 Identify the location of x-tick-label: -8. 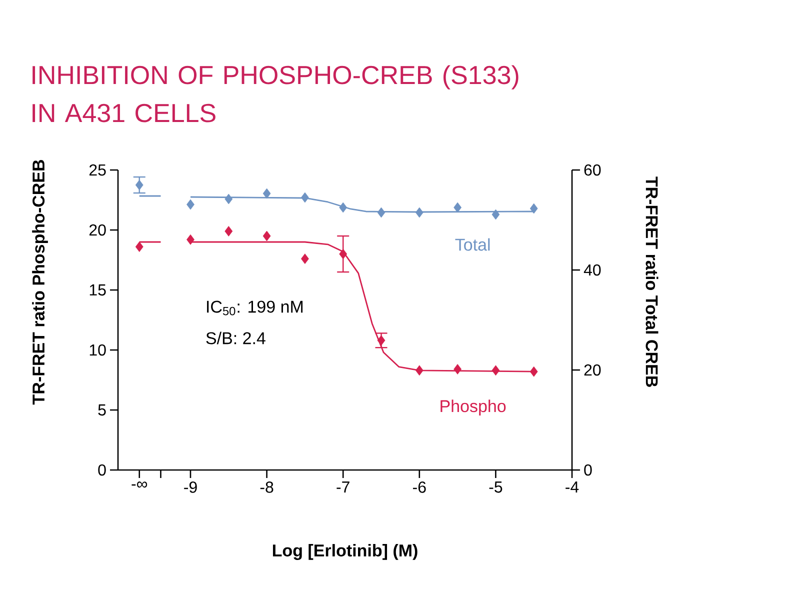
(267, 487).